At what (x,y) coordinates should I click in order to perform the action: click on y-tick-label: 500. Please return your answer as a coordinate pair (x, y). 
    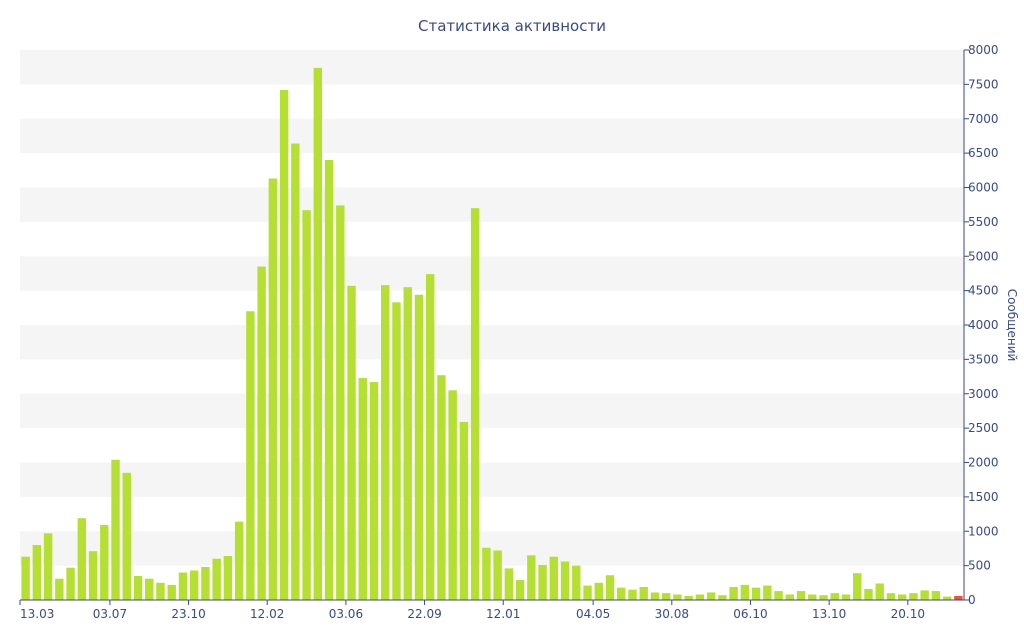
    Looking at the image, I should click on (979, 566).